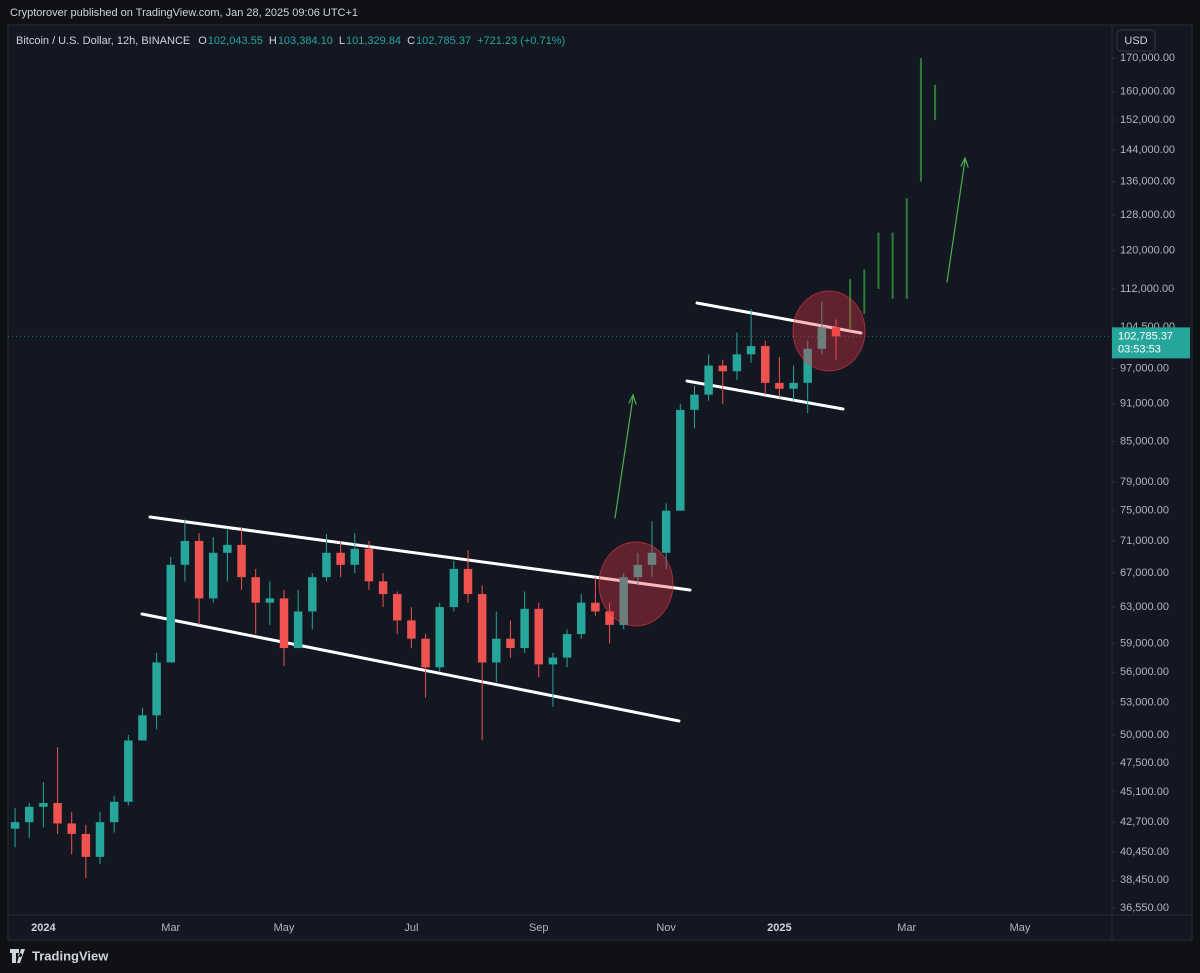 The height and width of the screenshot is (973, 1200). I want to click on x-tick-label: Nov, so click(666, 928).